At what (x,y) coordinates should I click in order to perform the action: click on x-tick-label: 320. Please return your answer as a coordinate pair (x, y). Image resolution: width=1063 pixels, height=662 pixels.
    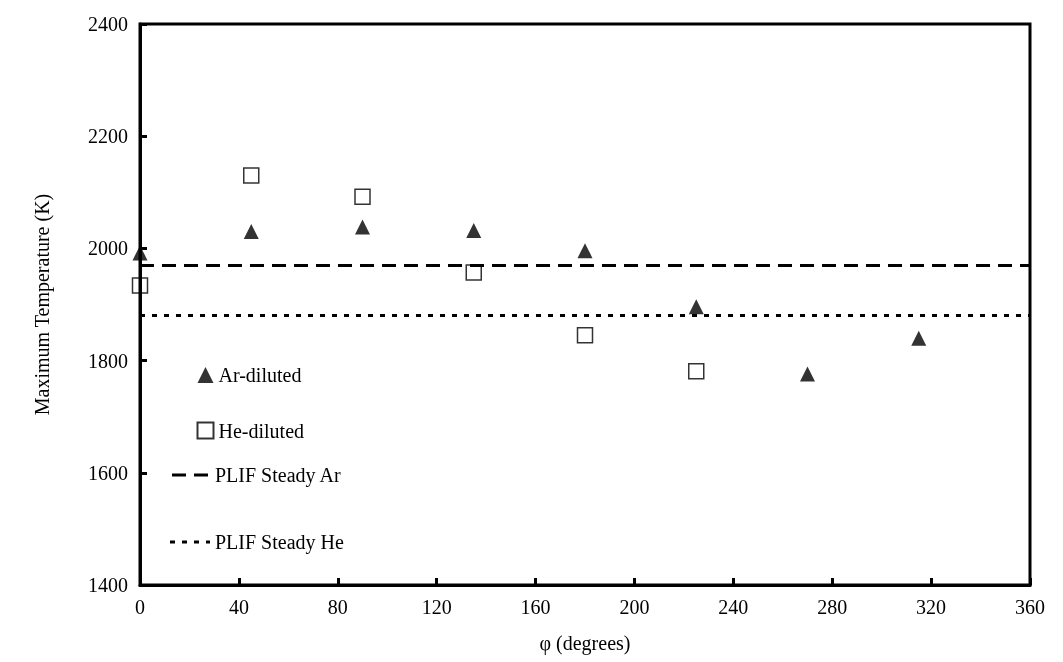
    Looking at the image, I should click on (931, 607).